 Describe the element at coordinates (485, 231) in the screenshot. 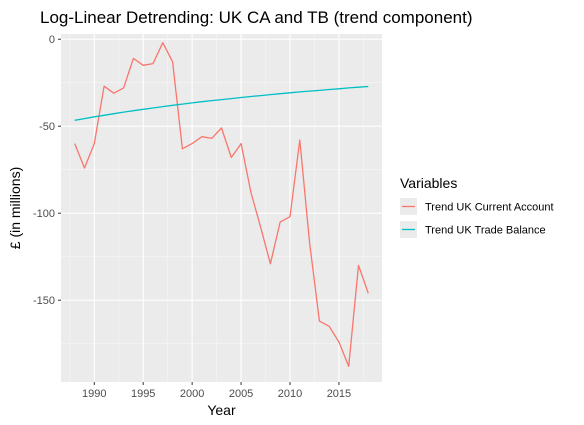

I see `legend-label: Trend UK Trade Balance` at that location.